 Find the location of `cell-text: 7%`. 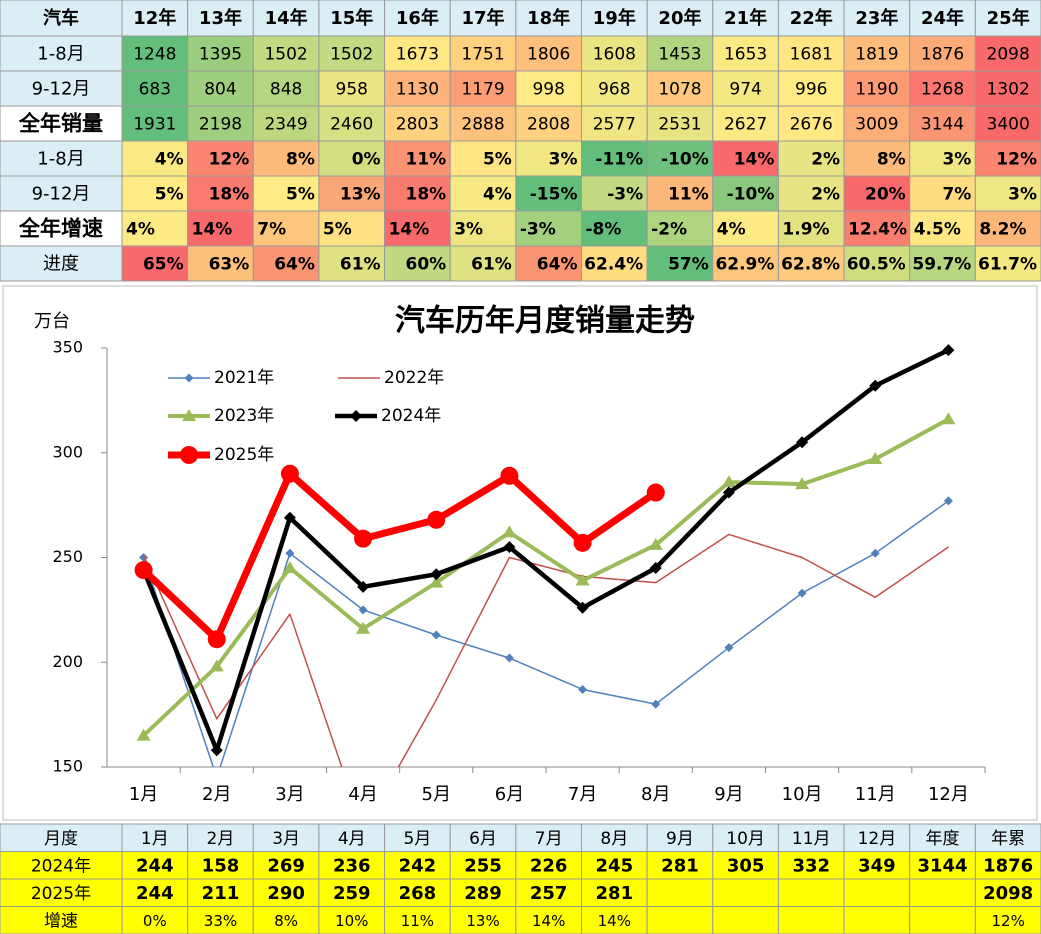

cell-text: 7% is located at coordinates (271, 230).